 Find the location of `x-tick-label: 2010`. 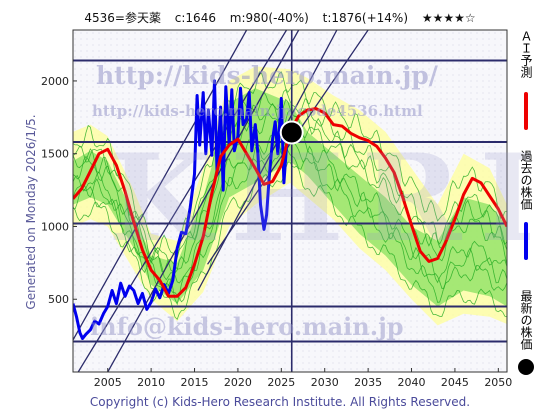

x-tick-label: 2010 is located at coordinates (151, 382).